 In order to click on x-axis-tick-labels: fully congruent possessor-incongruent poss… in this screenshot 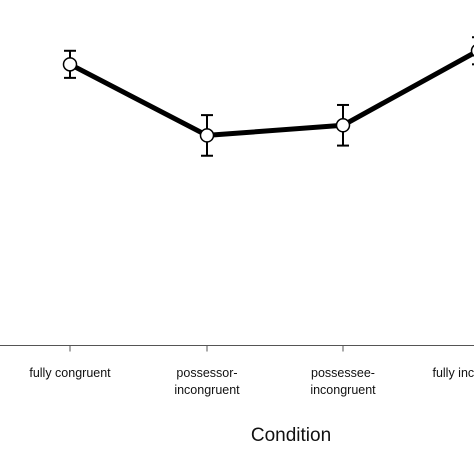, I will do `click(251, 381)`.